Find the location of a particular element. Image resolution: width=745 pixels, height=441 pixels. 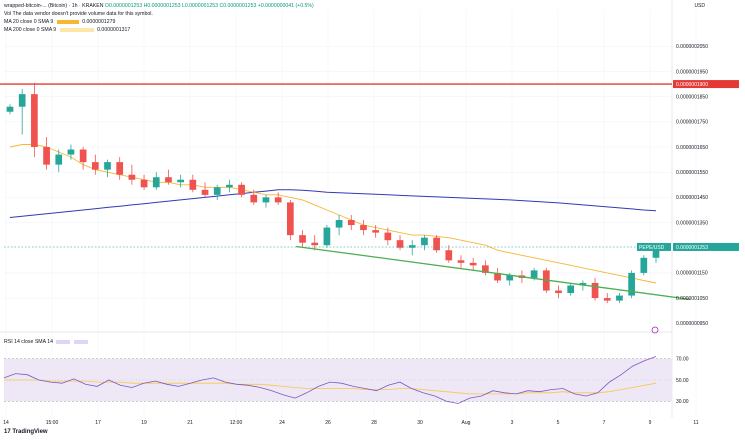

time-tick-label: 12:00 is located at coordinates (236, 423).